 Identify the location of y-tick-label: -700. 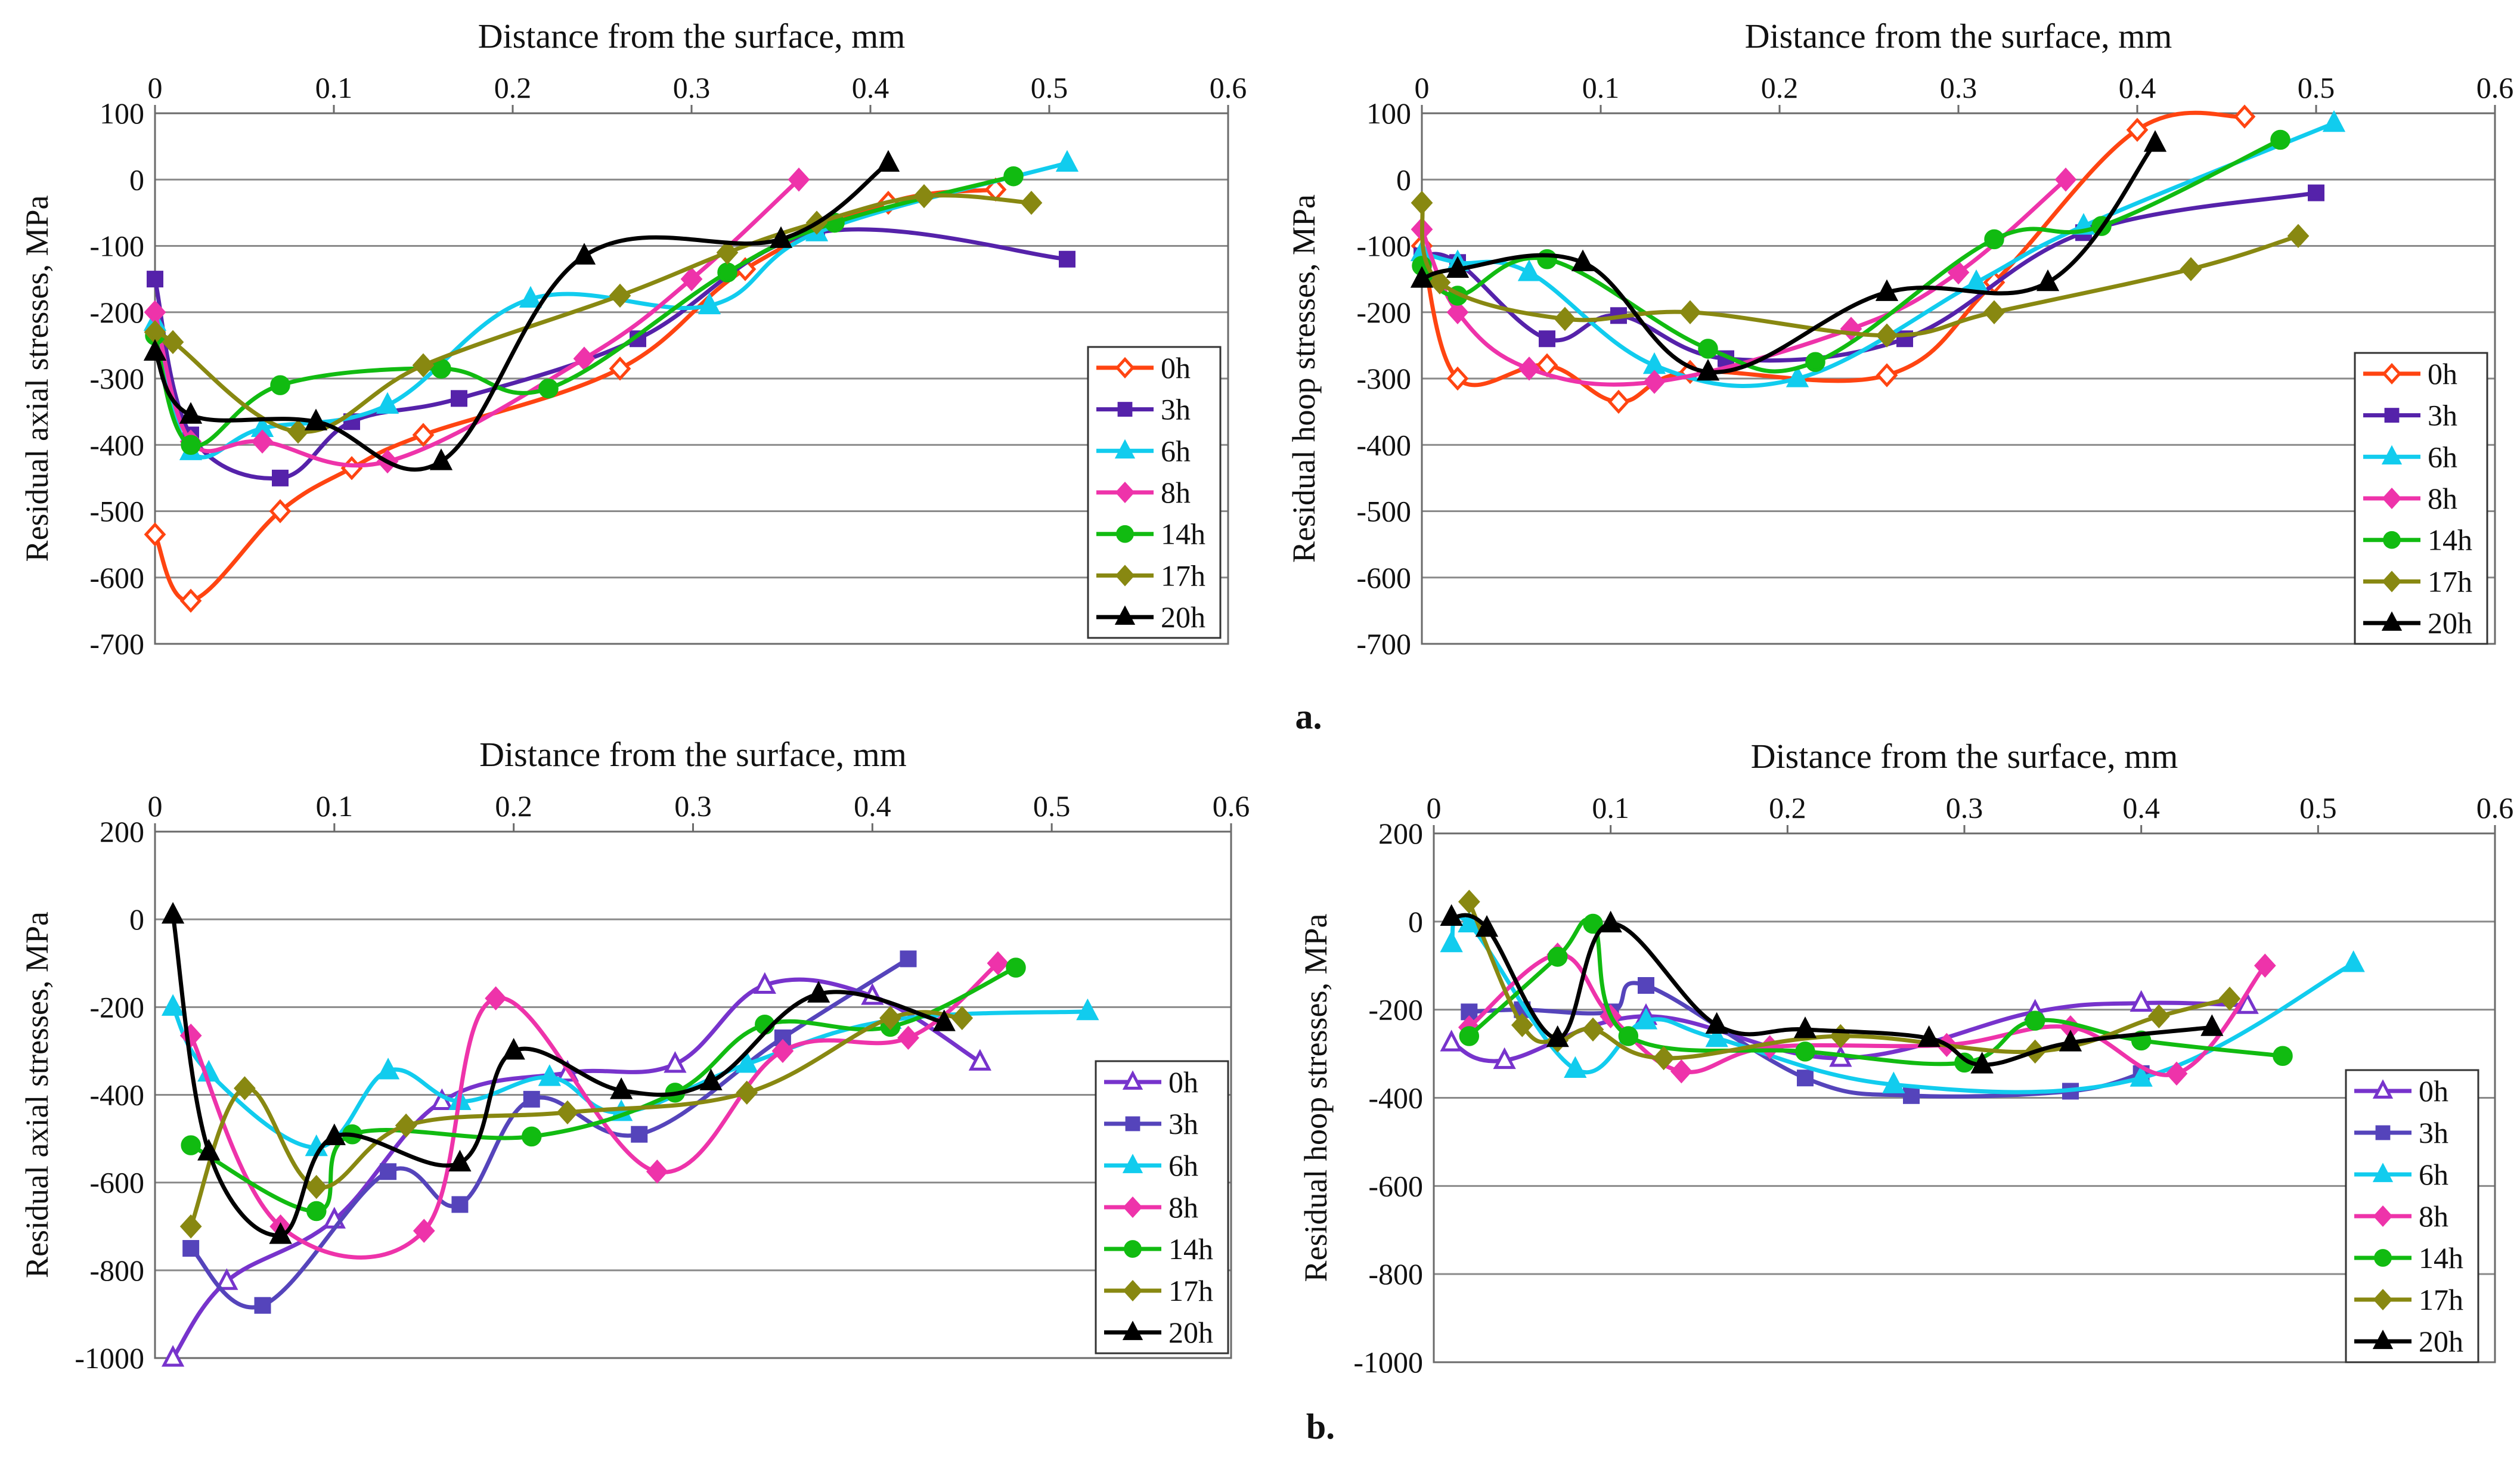
(1383, 644).